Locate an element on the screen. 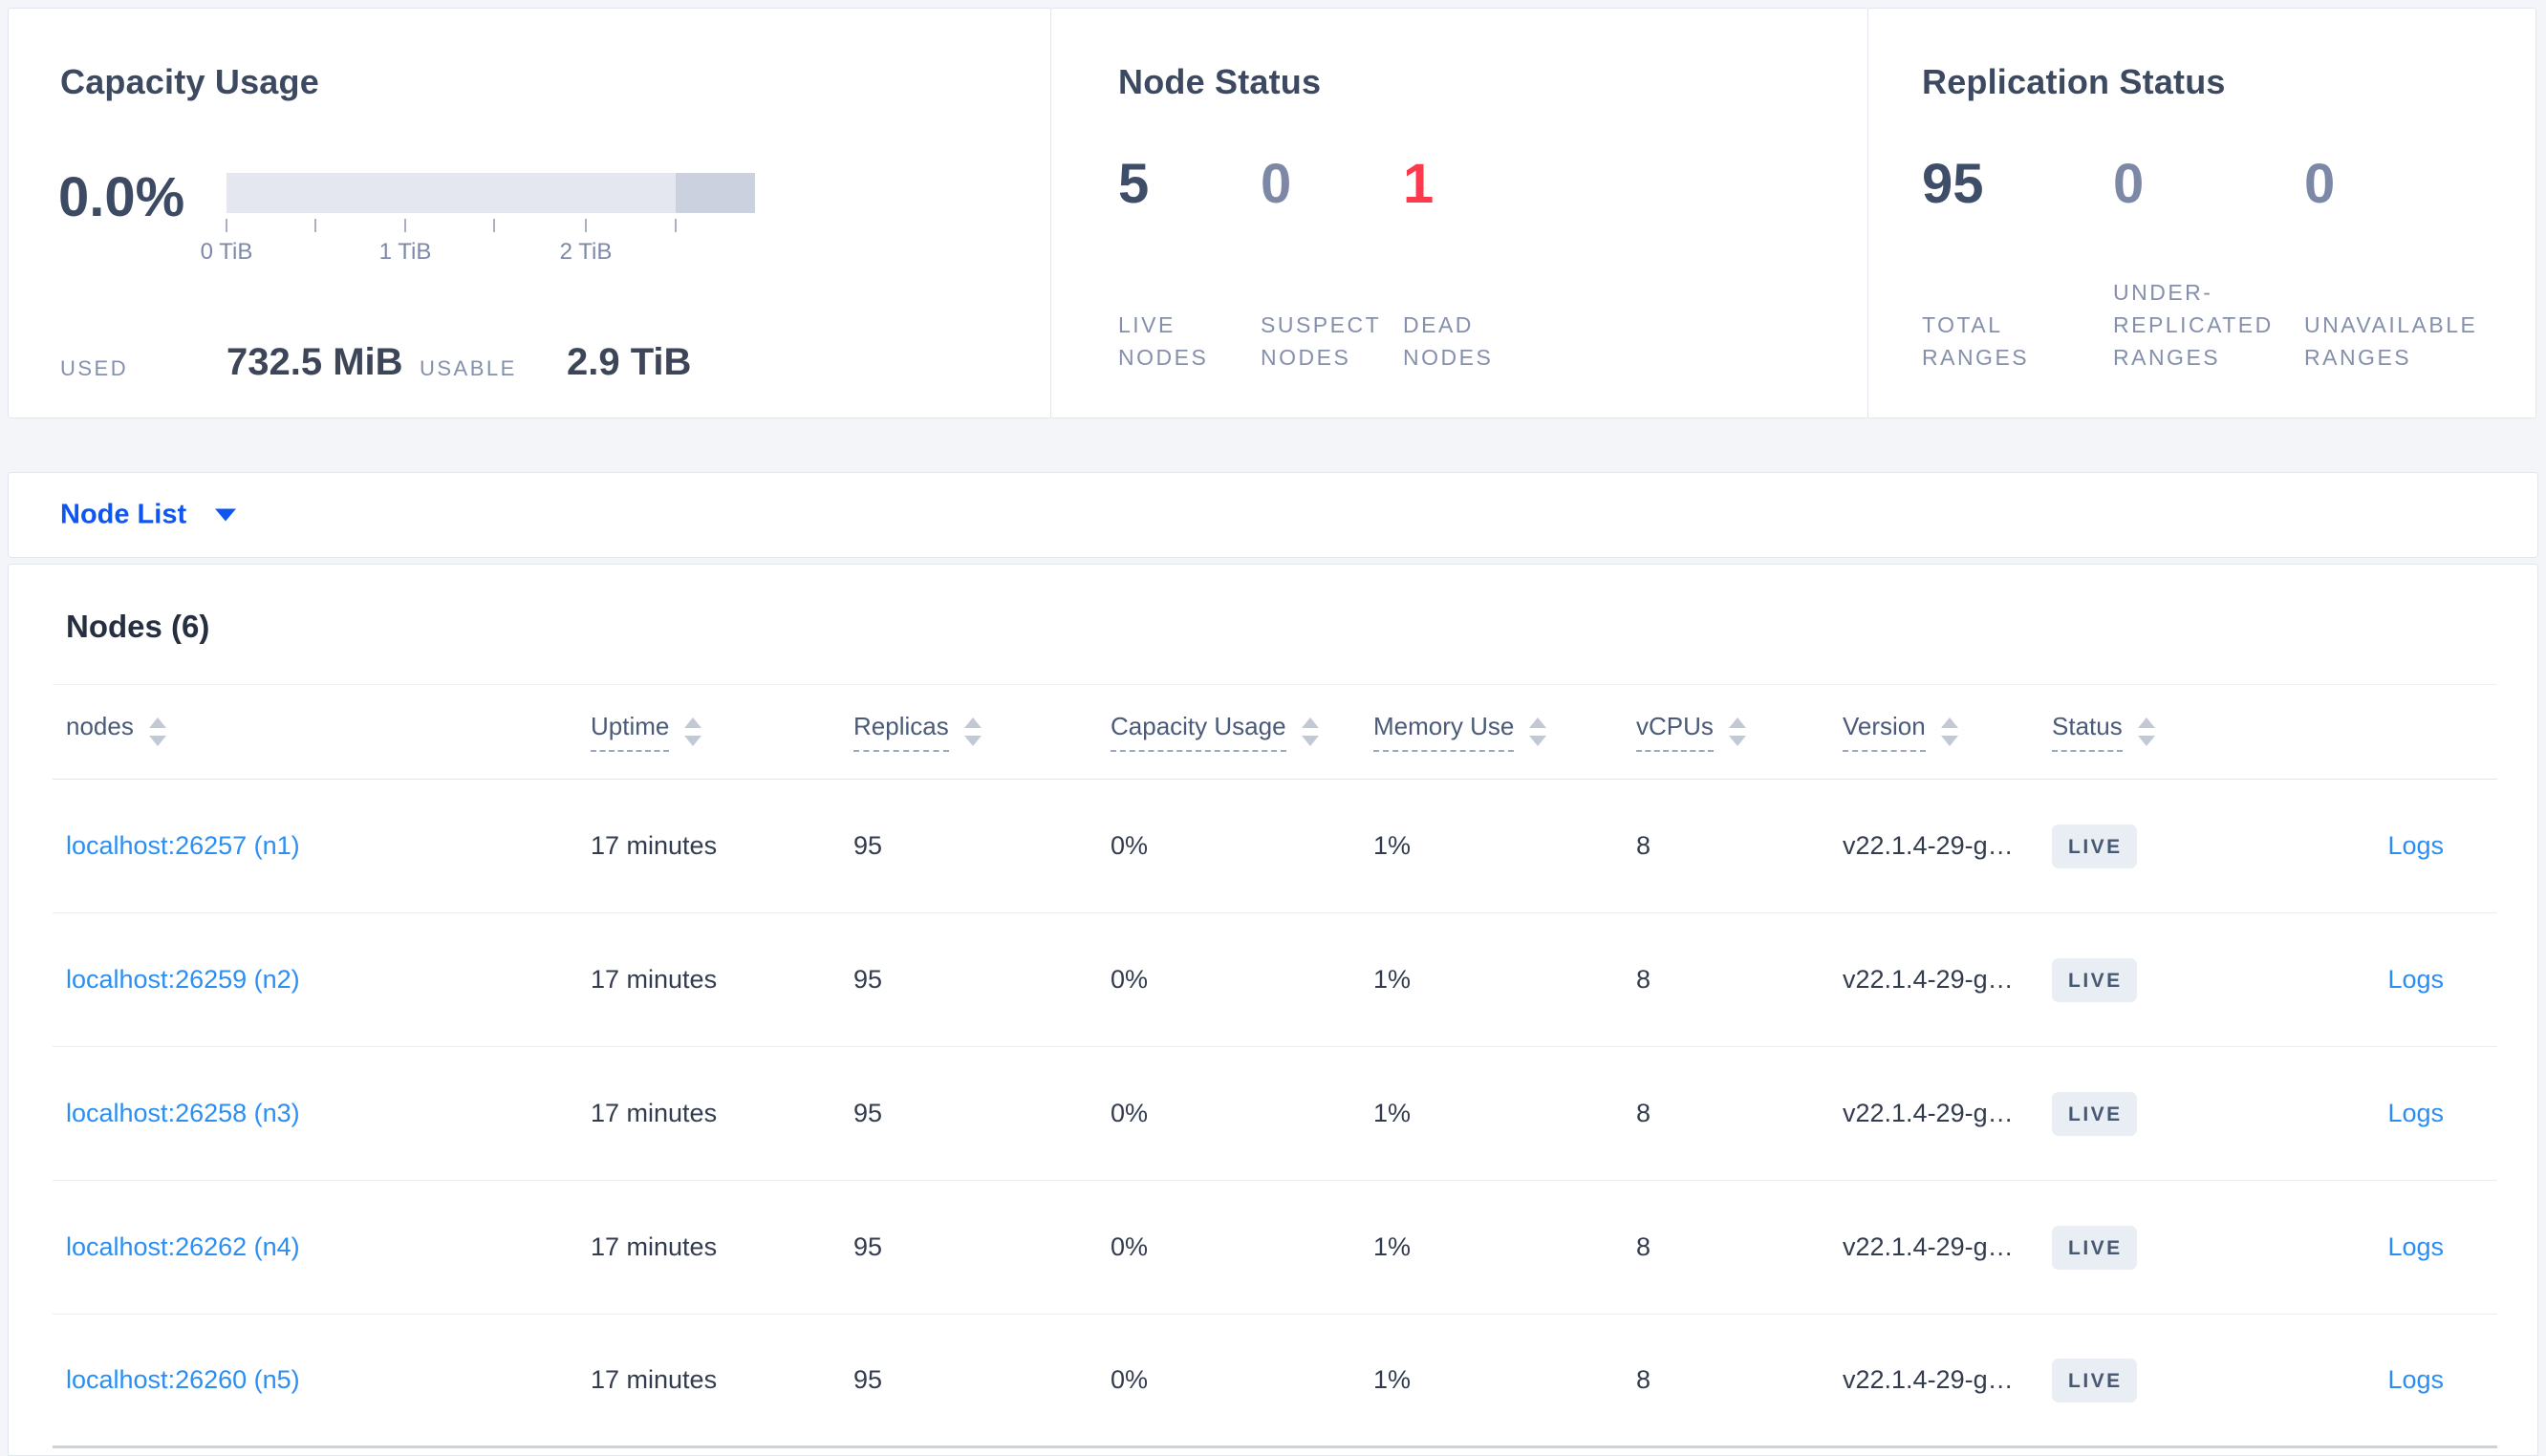 This screenshot has width=2546, height=1456. node-link: localhost:26262 (n4) is located at coordinates (183, 1246).